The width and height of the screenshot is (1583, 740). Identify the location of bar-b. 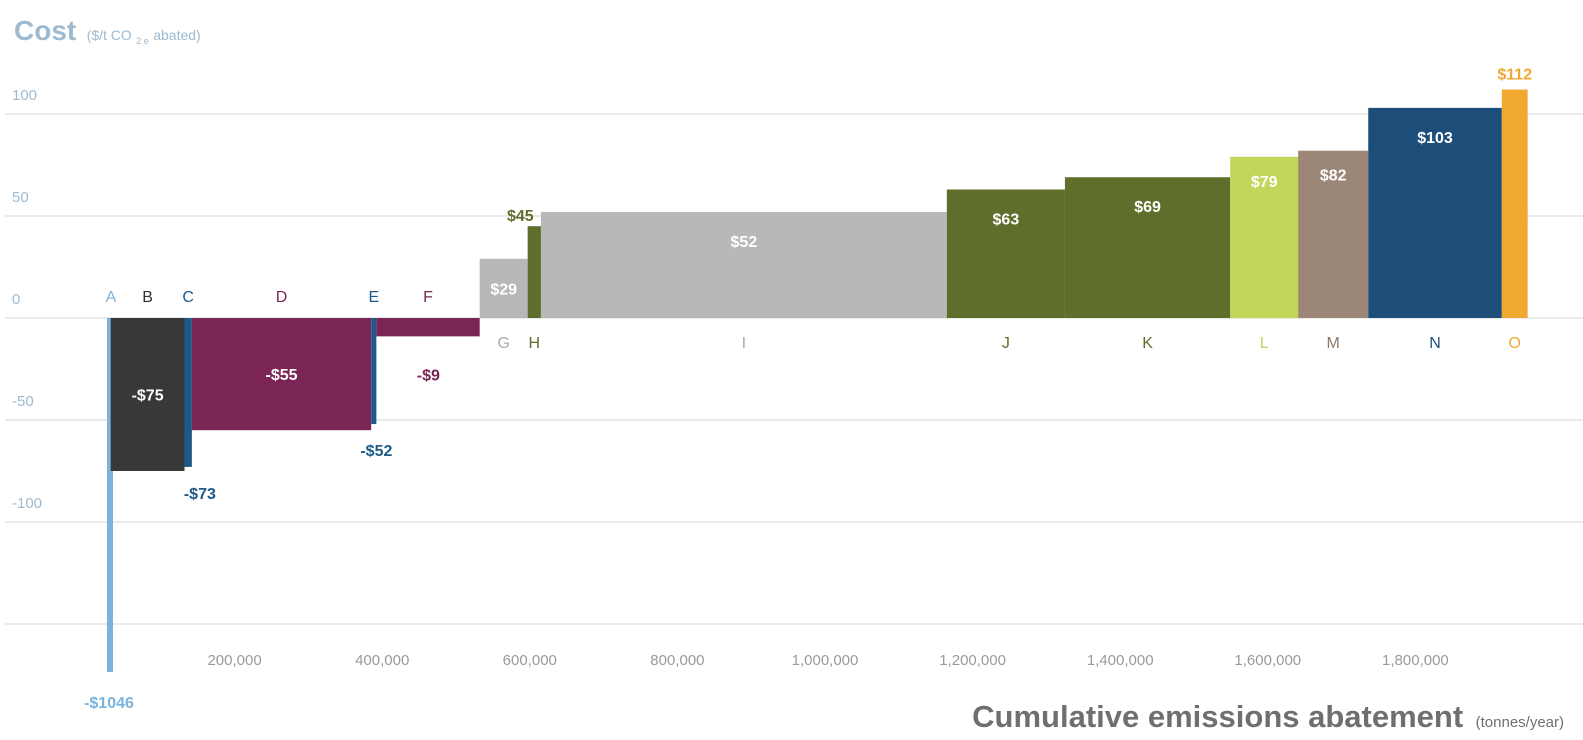
(147, 394).